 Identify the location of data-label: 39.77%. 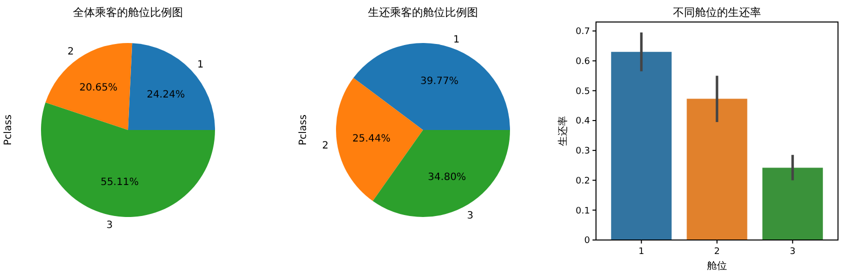
(439, 81).